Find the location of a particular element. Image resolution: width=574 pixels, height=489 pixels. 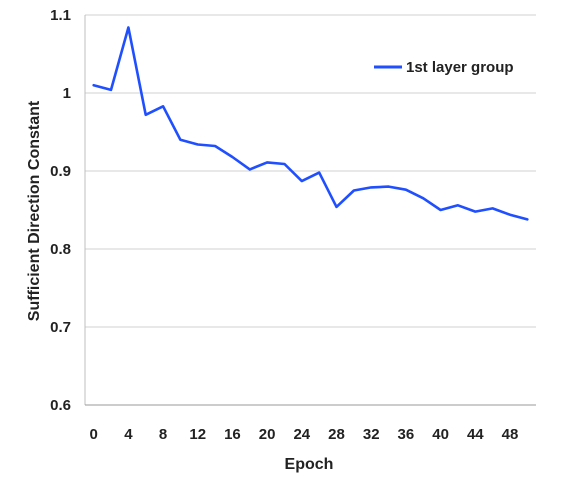

x-tick-label: 12 is located at coordinates (197, 434).